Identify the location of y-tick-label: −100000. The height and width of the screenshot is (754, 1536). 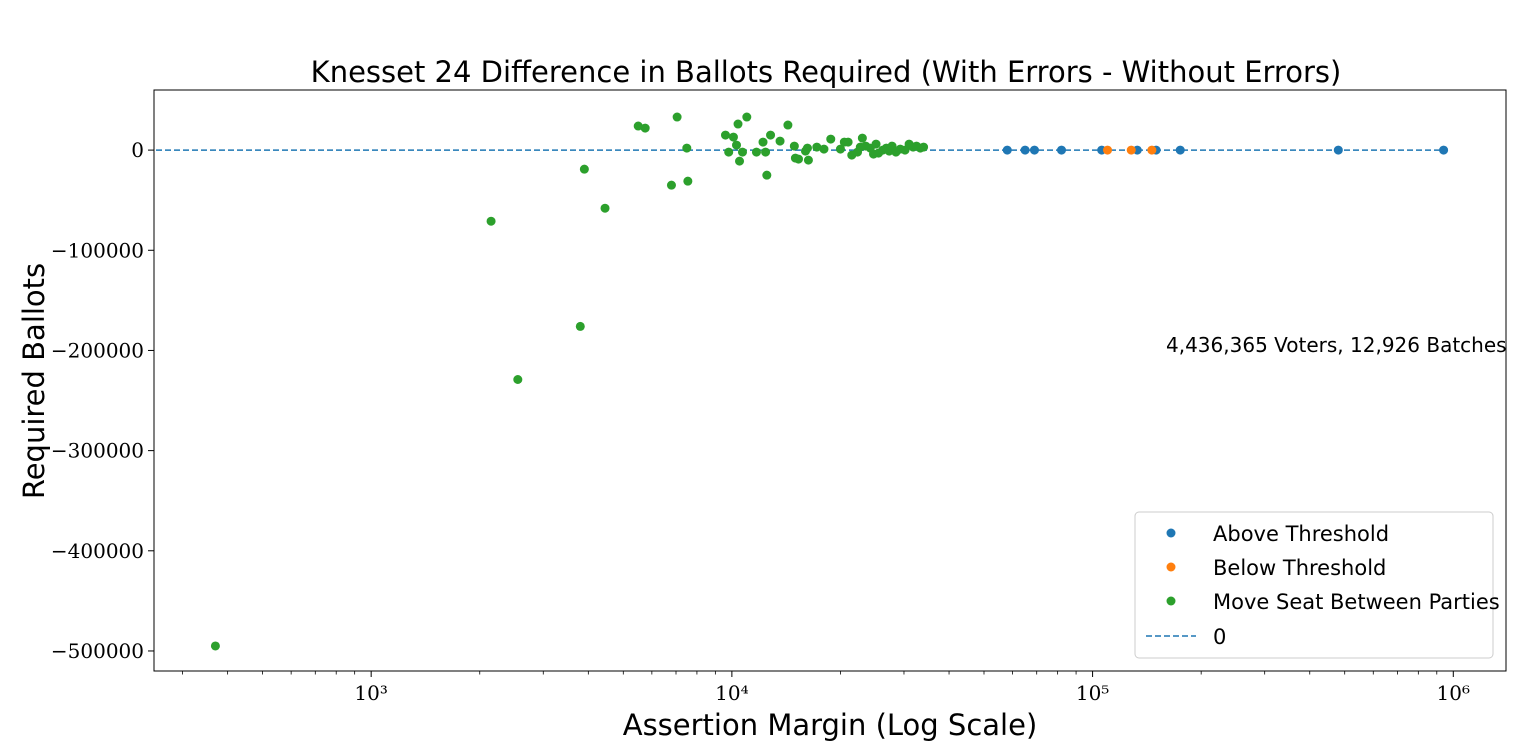
(97, 250).